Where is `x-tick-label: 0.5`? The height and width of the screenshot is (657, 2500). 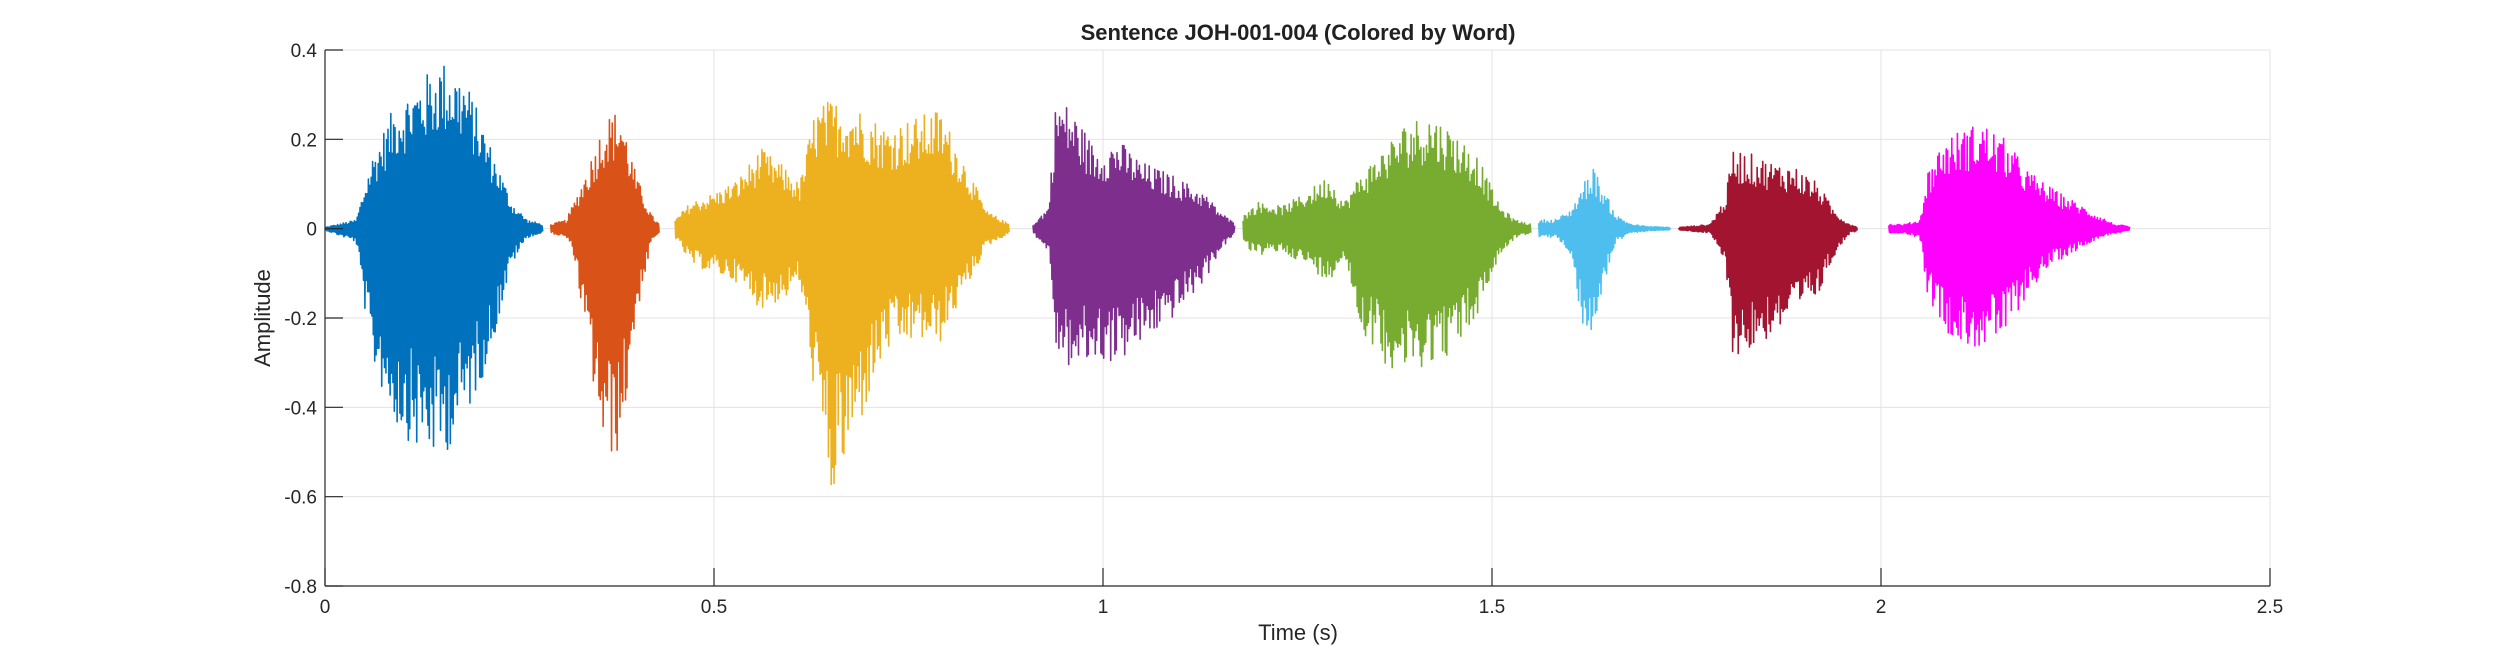 x-tick-label: 0.5 is located at coordinates (714, 607).